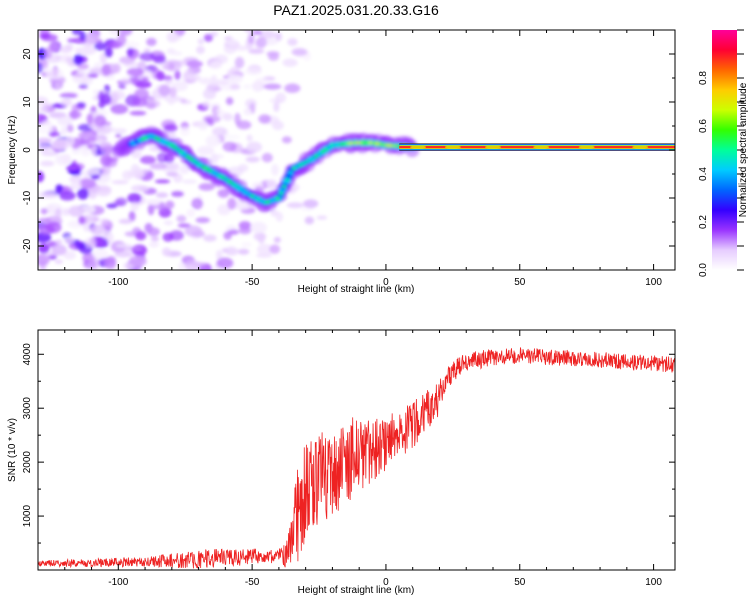 This screenshot has height=605, width=750. I want to click on snr-x-tick-label: 100, so click(653, 582).